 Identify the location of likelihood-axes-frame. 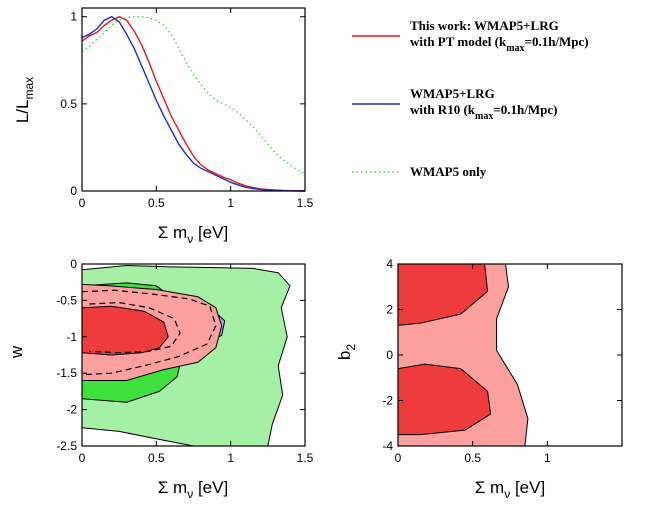
(193, 99).